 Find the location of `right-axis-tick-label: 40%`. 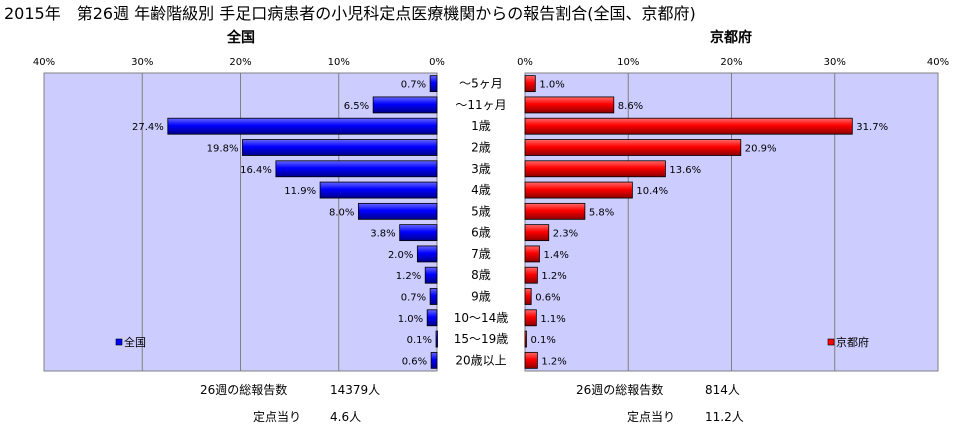

right-axis-tick-label: 40% is located at coordinates (938, 62).